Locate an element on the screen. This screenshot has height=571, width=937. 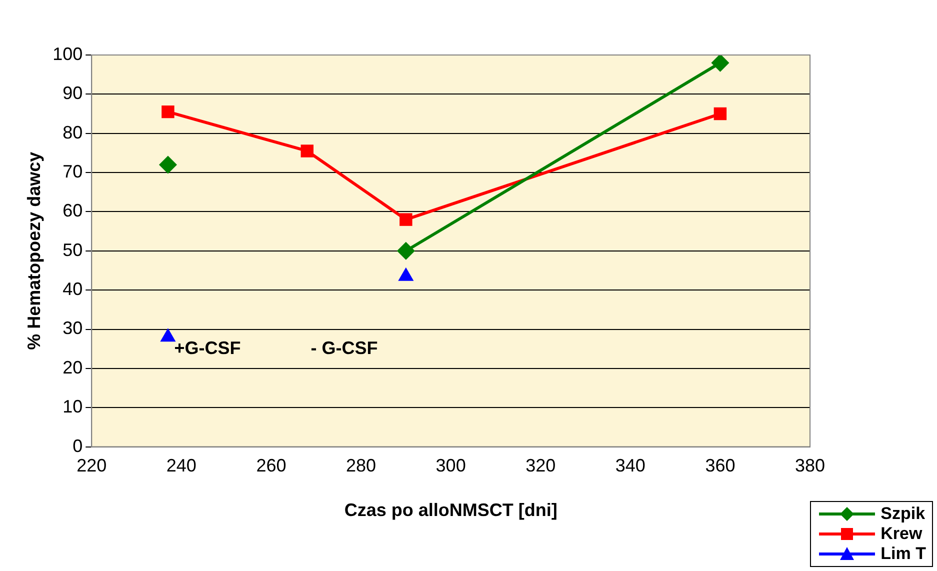
legend-label: Szpik is located at coordinates (903, 514).